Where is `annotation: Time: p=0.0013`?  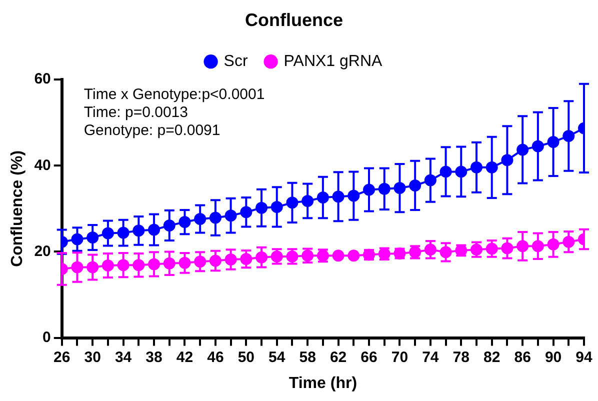
annotation: Time: p=0.0013 is located at coordinates (136, 113).